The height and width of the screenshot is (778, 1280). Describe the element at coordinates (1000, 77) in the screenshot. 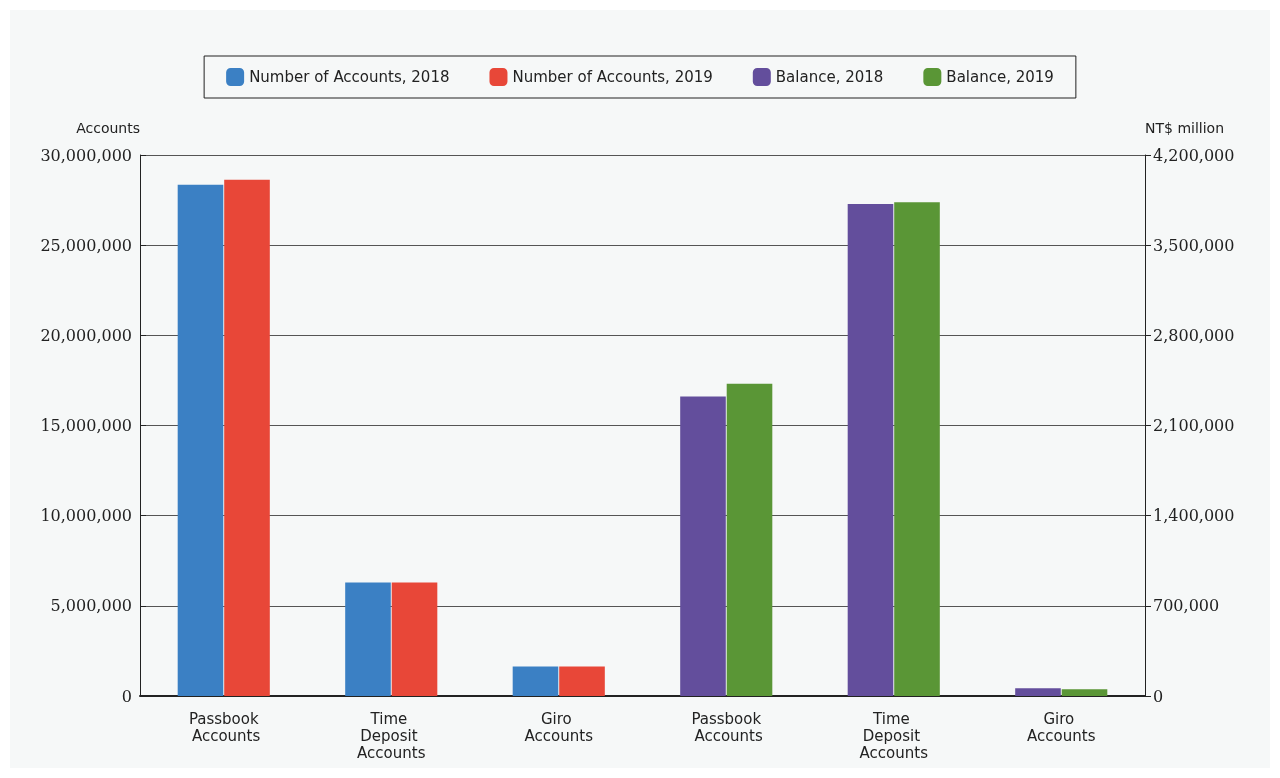

I see `legend-label: Balance, 2019` at that location.